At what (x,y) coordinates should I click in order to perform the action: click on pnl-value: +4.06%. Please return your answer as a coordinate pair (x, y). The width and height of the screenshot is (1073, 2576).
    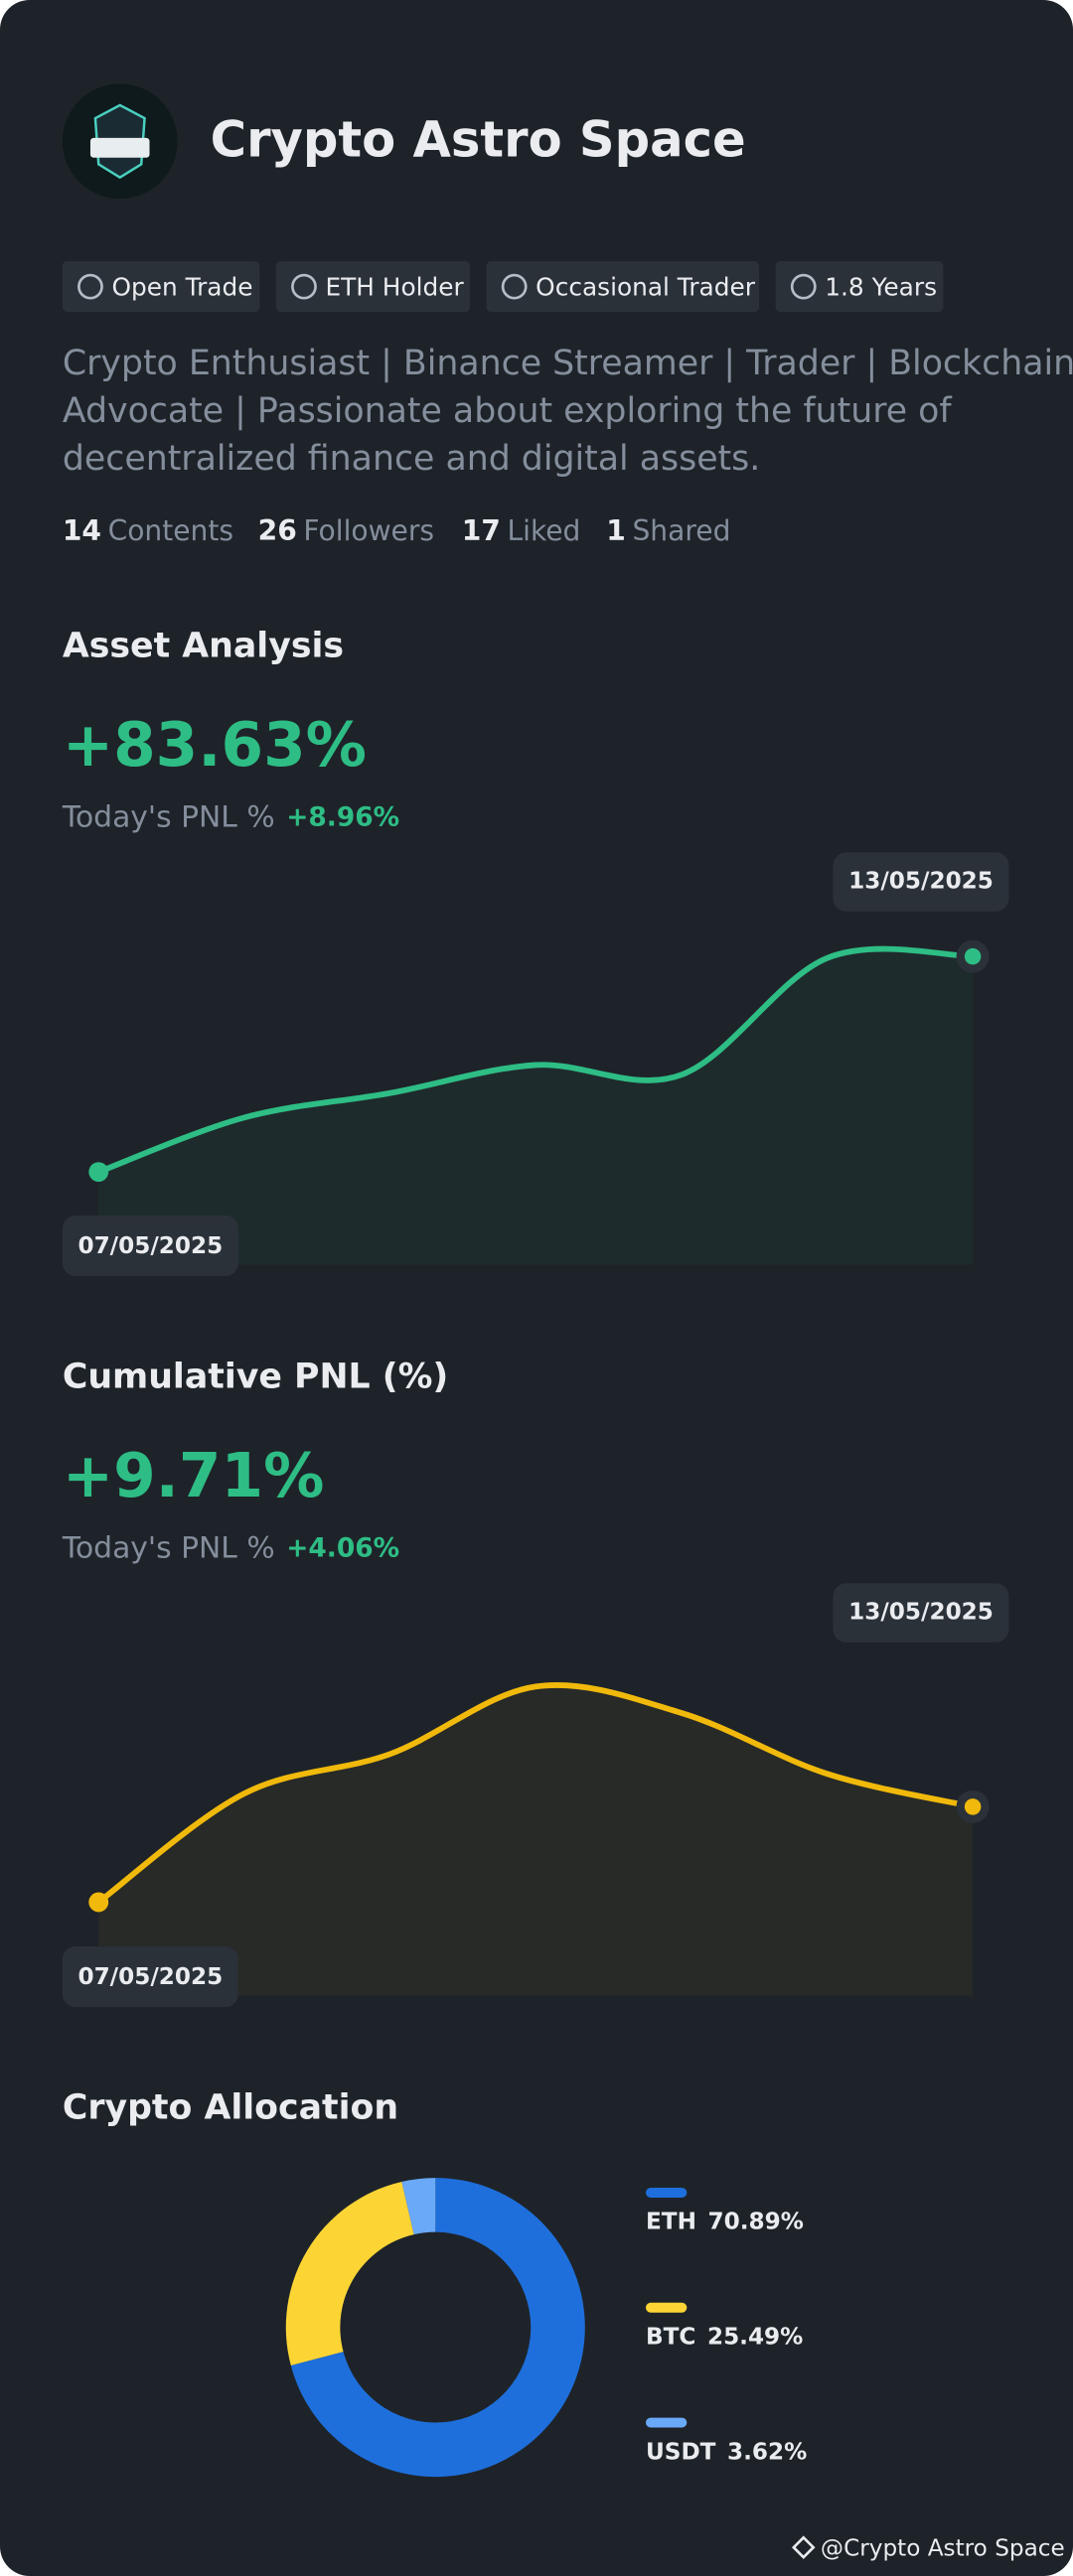
    Looking at the image, I should click on (342, 1547).